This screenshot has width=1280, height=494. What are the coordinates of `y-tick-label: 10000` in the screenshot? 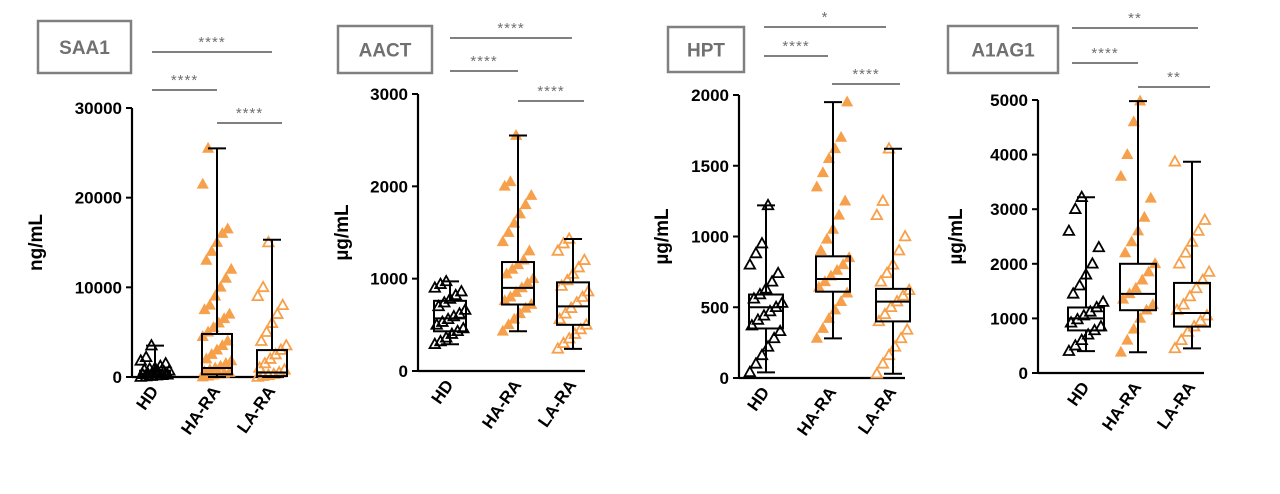 It's located at (98, 287).